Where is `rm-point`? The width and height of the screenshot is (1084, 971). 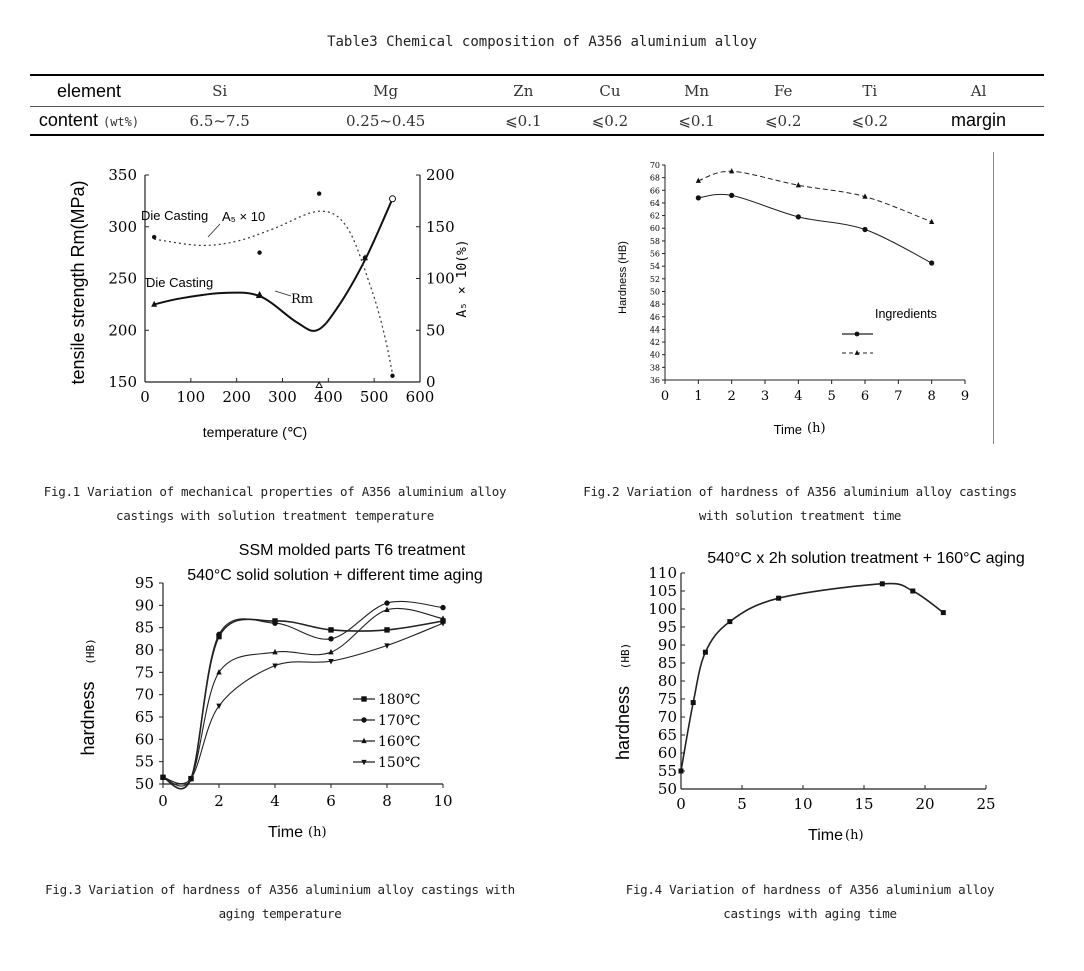
rm-point is located at coordinates (259, 294).